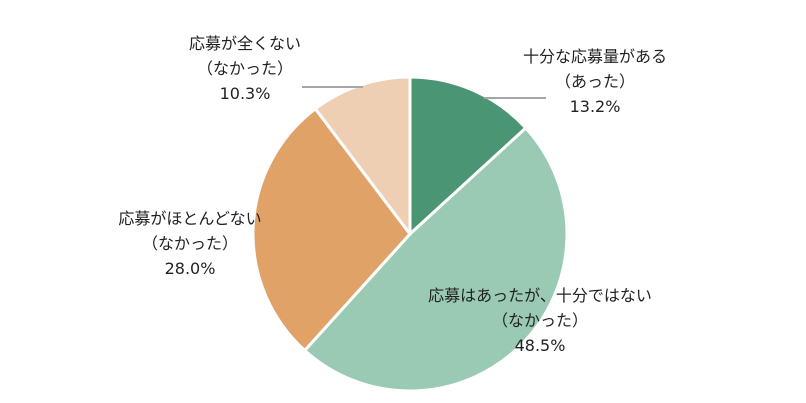  Describe the element at coordinates (244, 43) in the screenshot. I see `label-none-line1: 応募が全くない` at that location.